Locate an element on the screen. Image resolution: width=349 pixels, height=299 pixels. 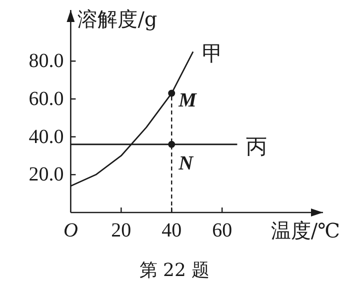
x-tick-label: 60 is located at coordinates (222, 231).